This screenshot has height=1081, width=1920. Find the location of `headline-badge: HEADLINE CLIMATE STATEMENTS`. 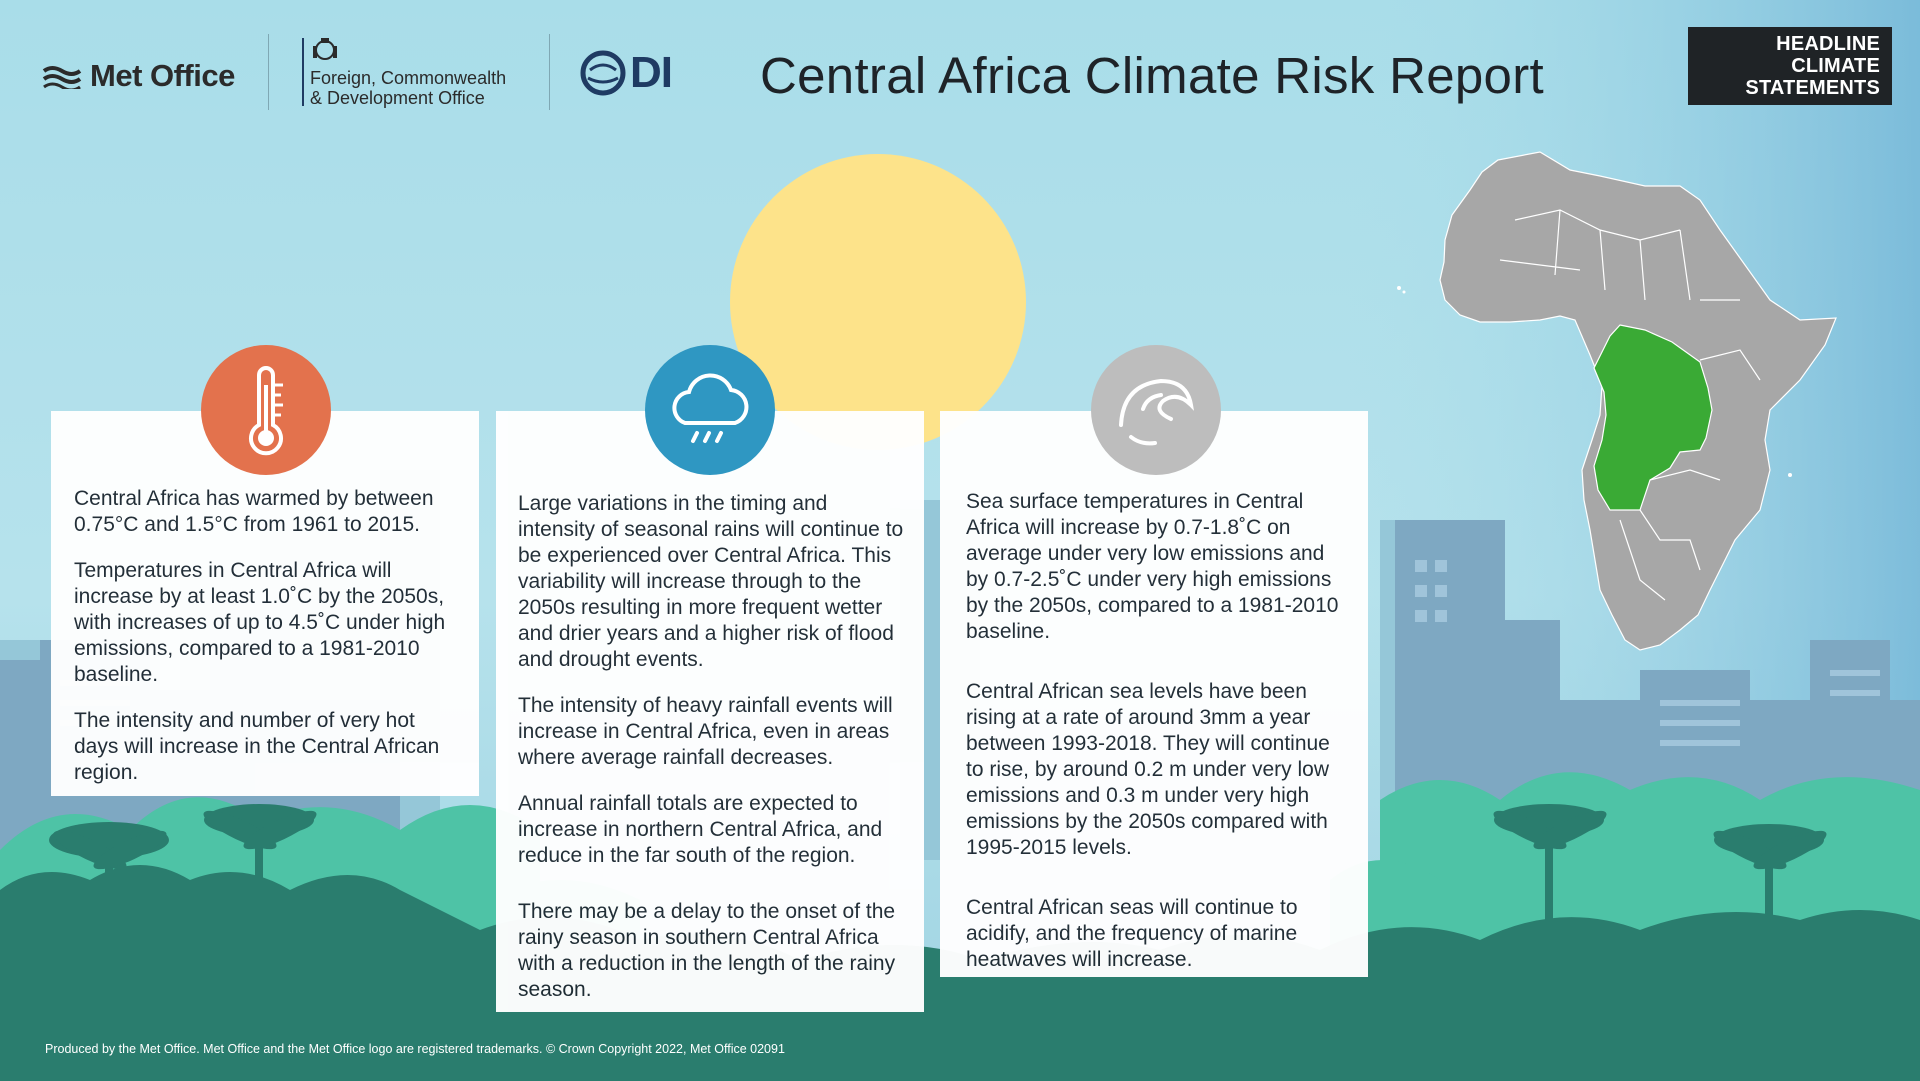

headline-badge: HEADLINE CLIMATE STATEMENTS is located at coordinates (1790, 66).